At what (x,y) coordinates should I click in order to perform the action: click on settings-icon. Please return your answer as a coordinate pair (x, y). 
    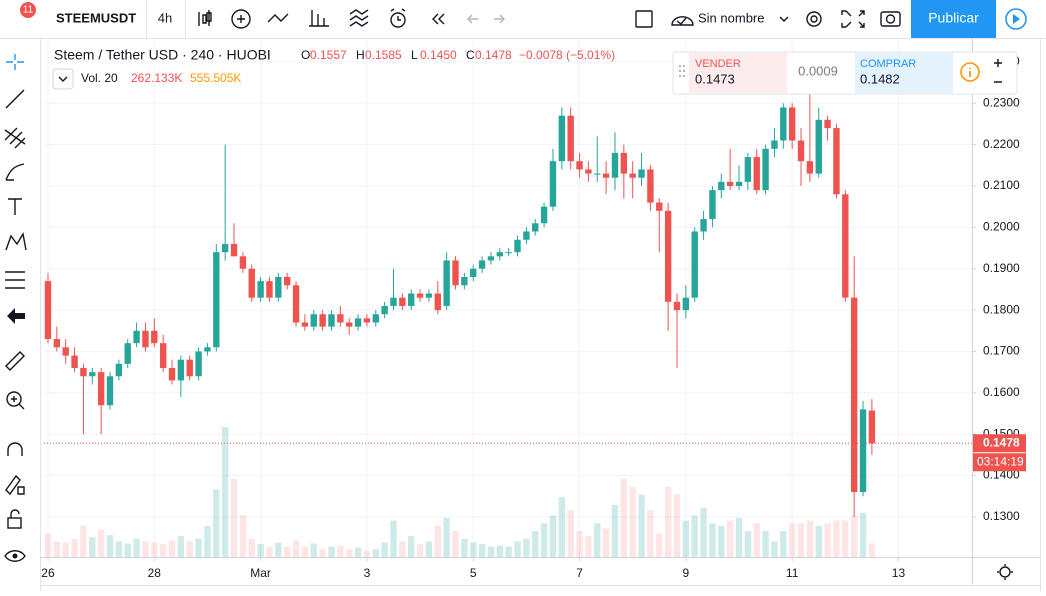
    Looking at the image, I should click on (814, 19).